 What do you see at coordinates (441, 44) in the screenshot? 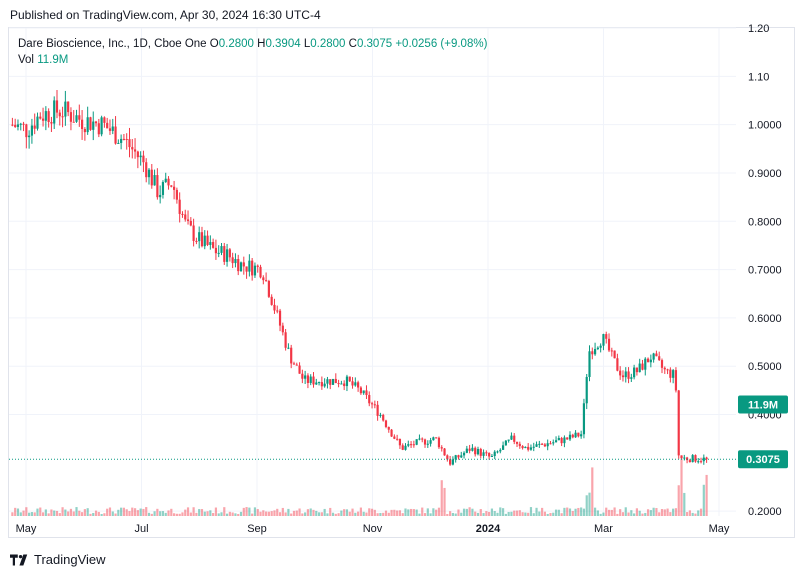
I see `change-value: +0.0256 (+9.08%)` at bounding box center [441, 44].